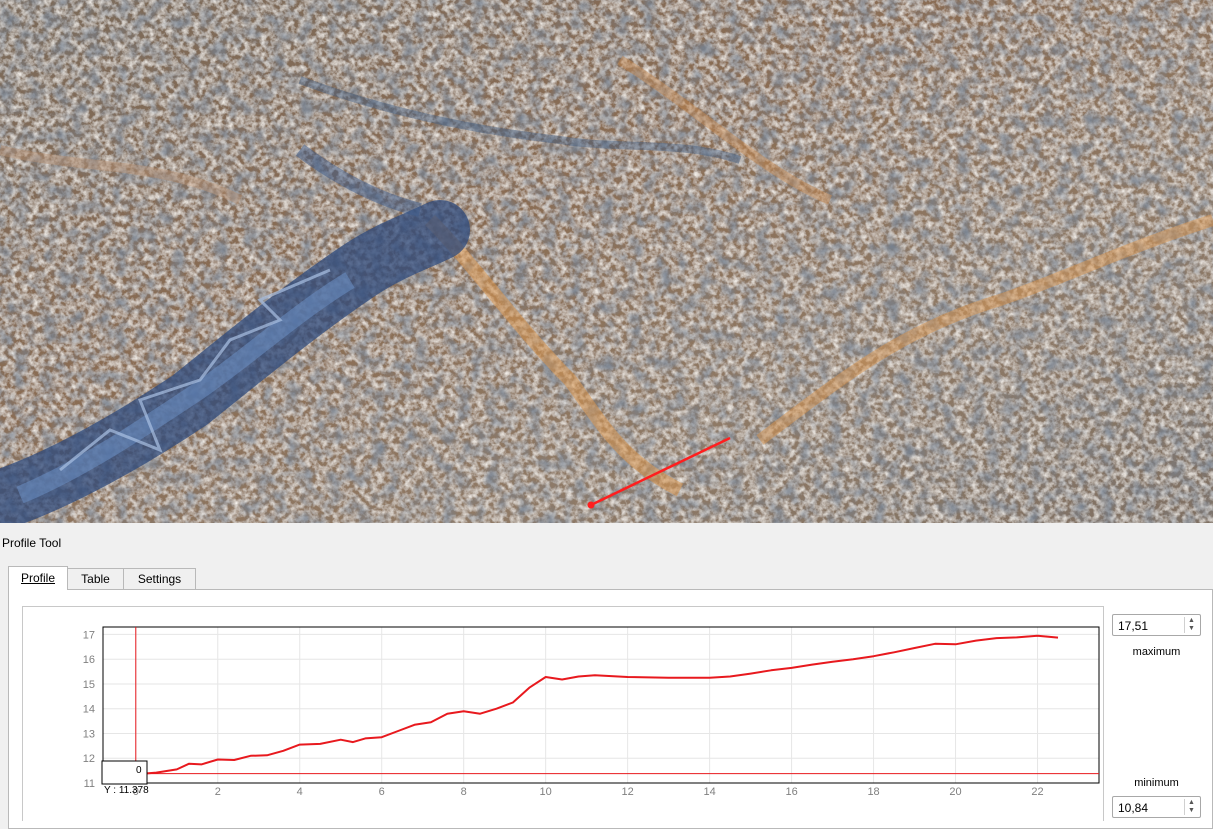  What do you see at coordinates (1133, 626) in the screenshot?
I see `maximum-value: 17,51` at bounding box center [1133, 626].